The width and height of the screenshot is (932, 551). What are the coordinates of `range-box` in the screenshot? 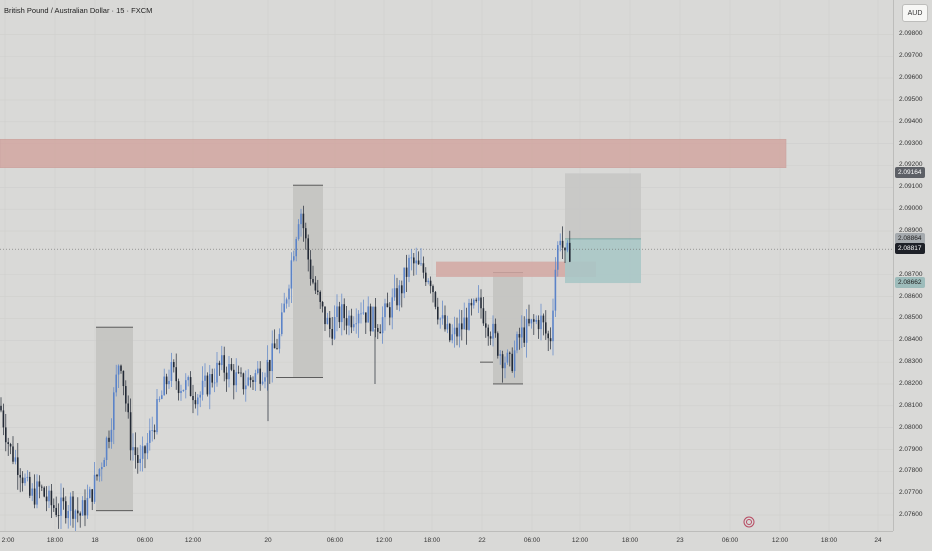 It's located at (508, 328).